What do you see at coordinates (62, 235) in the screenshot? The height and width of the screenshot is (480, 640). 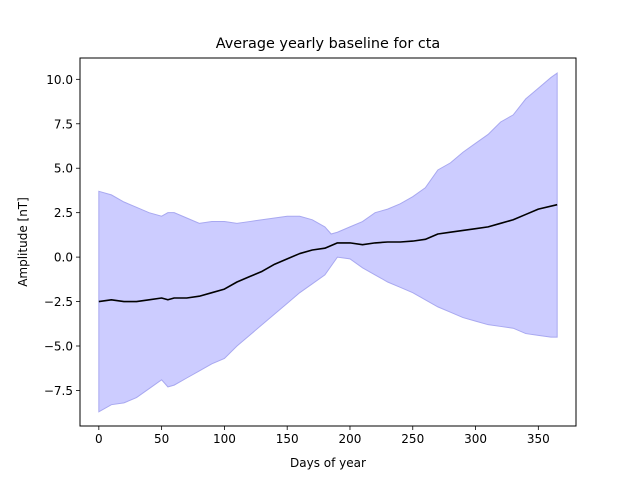 I see `y-axis: −7.5 −5.0 −2.5 0.0 2.5 5.0 7.5 10.0` at bounding box center [62, 235].